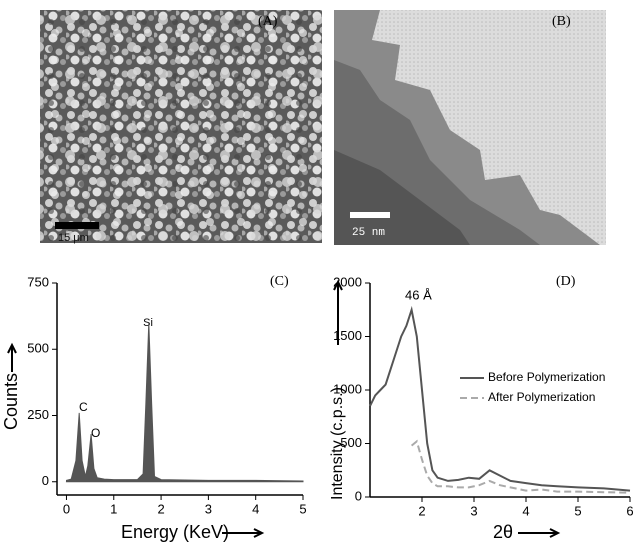  Describe the element at coordinates (347, 388) in the screenshot. I see `y-tick-label: 1000` at that location.